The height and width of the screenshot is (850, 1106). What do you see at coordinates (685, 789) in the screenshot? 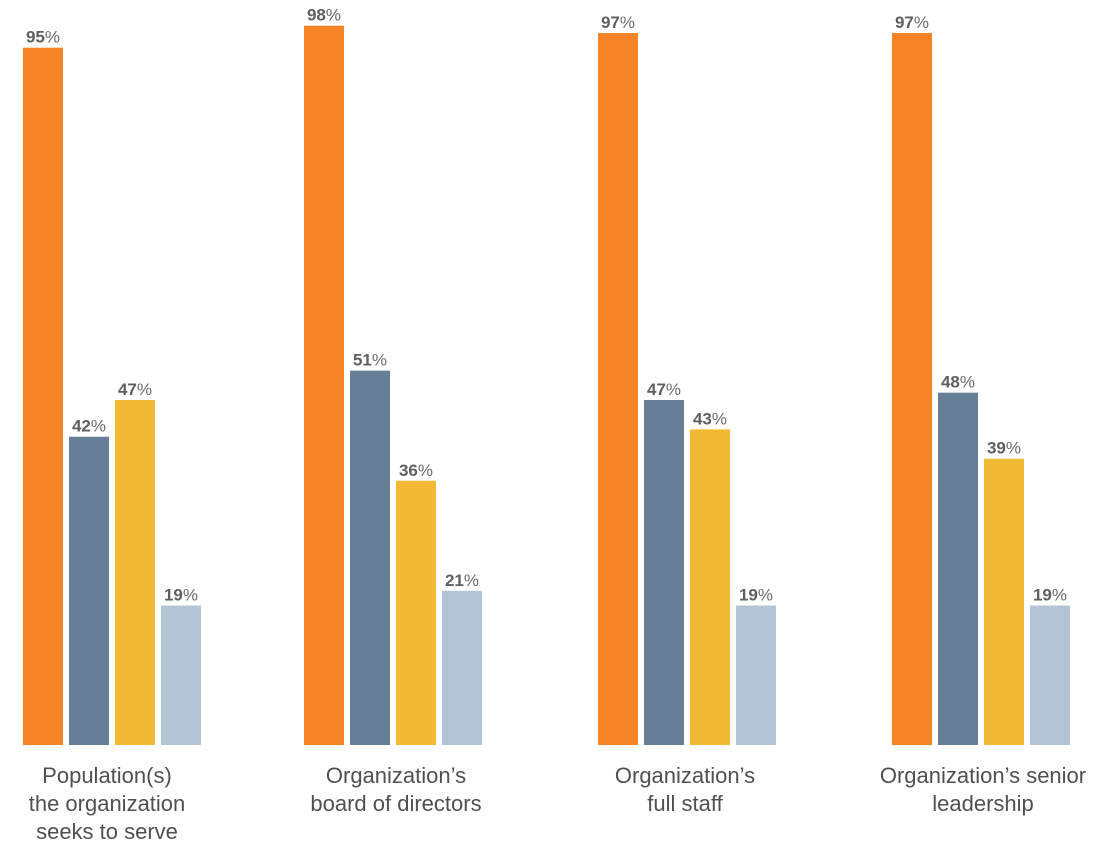
I see `category-label-full-staff: Organization’s full staff` at bounding box center [685, 789].